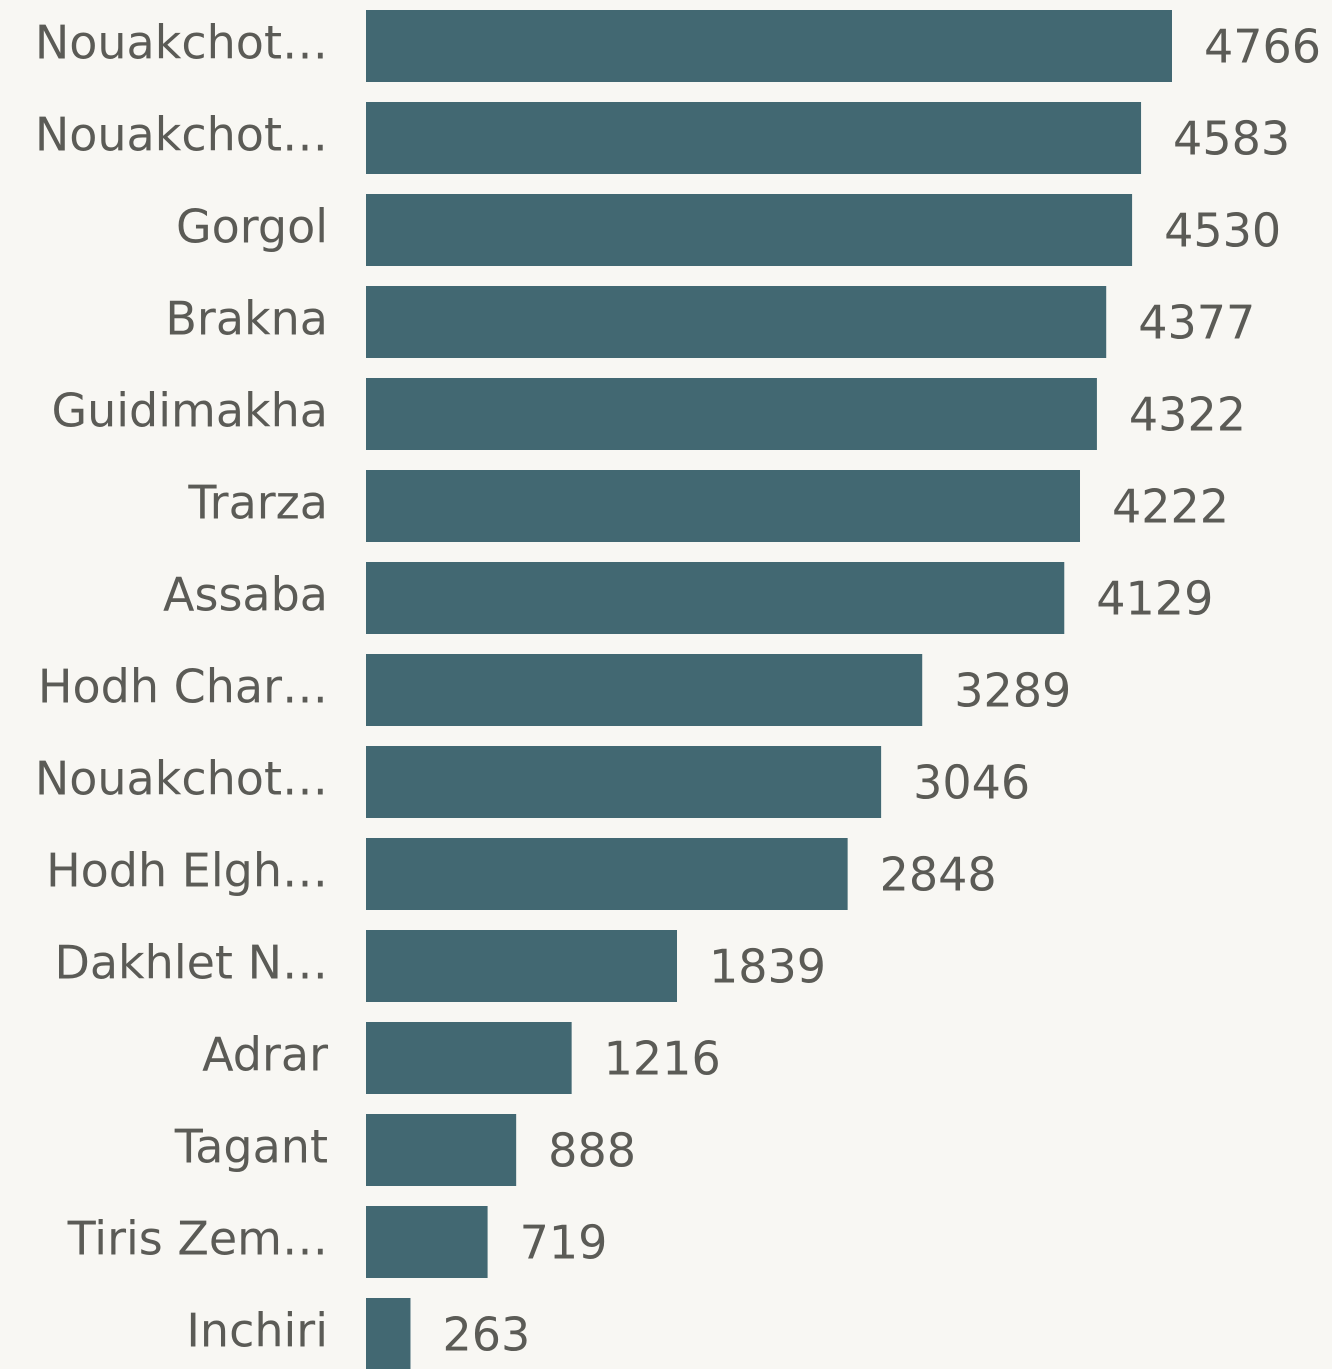 Image resolution: width=1332 pixels, height=1369 pixels. What do you see at coordinates (1262, 47) in the screenshot?
I see `value-label: 4766` at bounding box center [1262, 47].